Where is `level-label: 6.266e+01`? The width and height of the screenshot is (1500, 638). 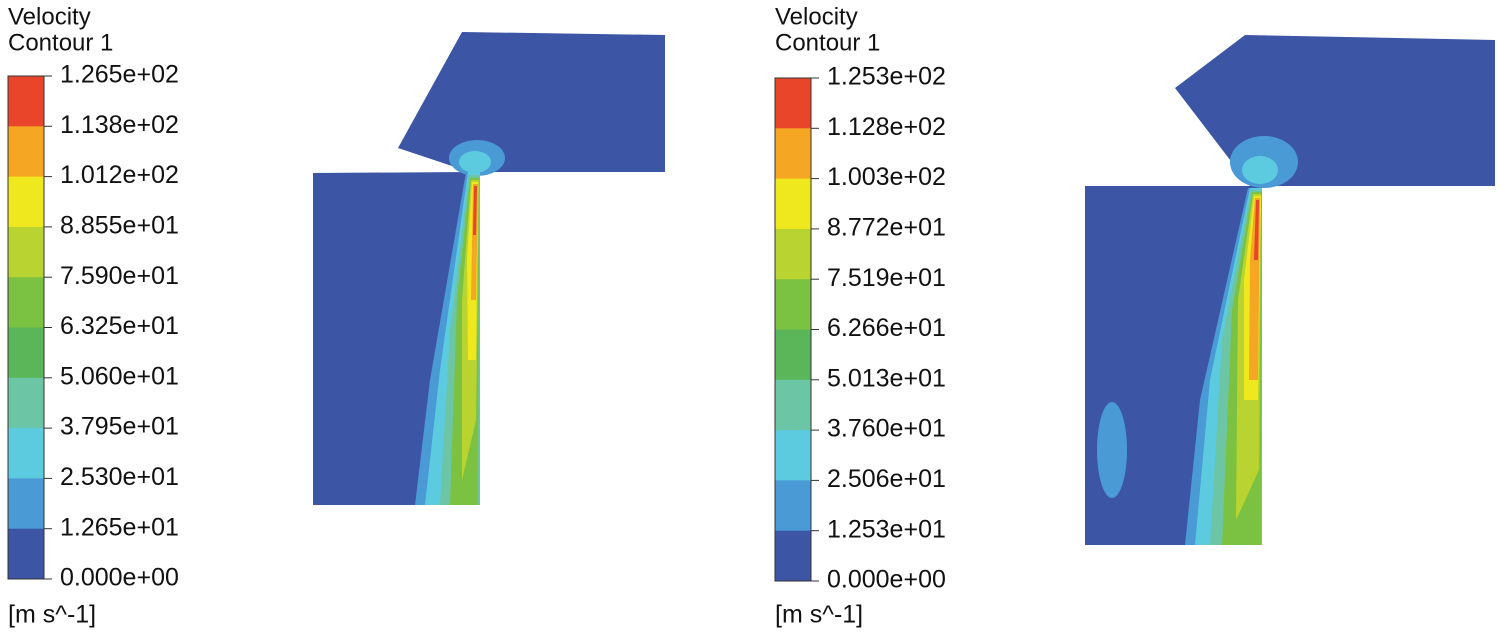
level-label: 6.266e+01 is located at coordinates (886, 328).